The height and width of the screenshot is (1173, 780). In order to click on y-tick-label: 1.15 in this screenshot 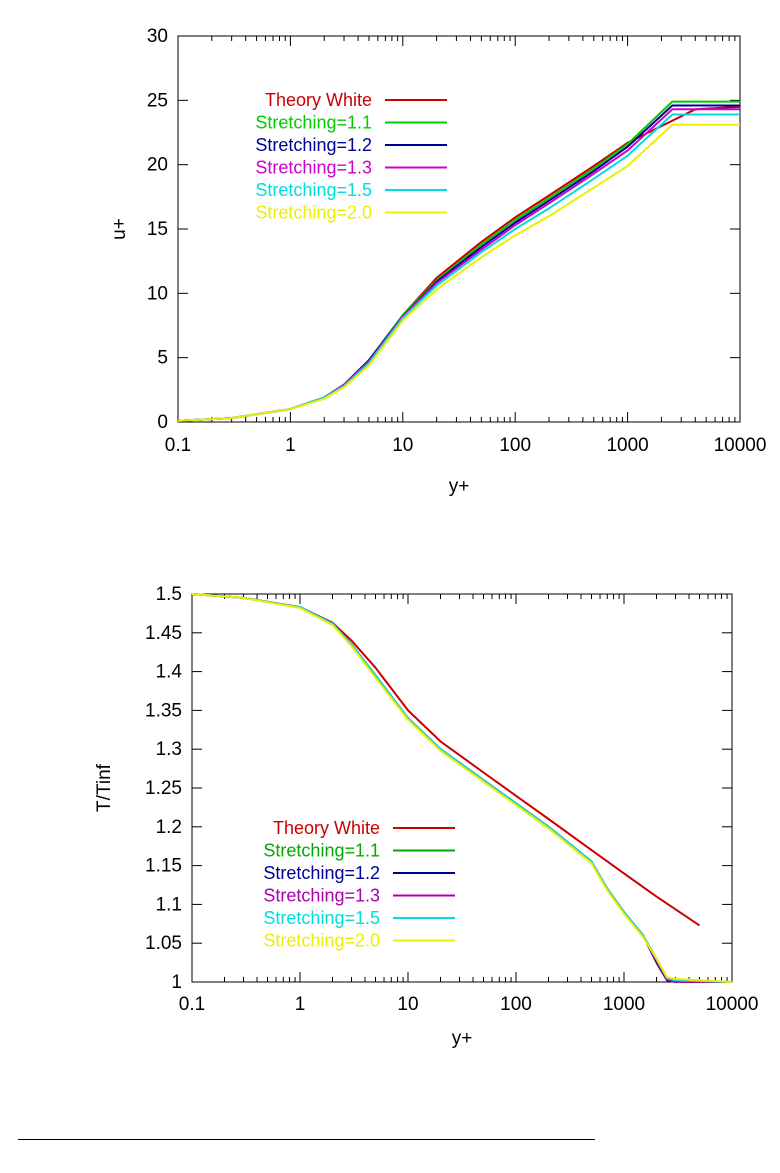, I will do `click(163, 866)`.